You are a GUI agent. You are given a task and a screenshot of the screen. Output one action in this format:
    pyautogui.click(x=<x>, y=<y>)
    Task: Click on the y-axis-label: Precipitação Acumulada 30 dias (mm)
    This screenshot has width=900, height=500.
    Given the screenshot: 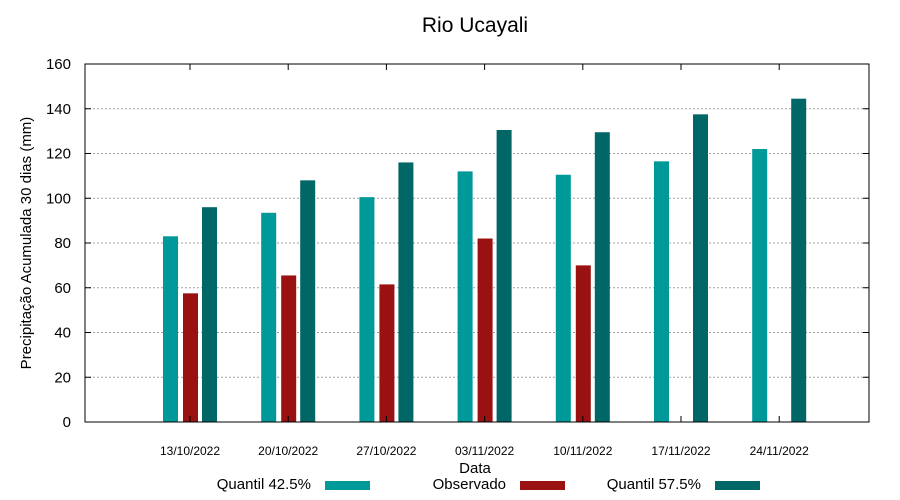 What is the action you would take?
    pyautogui.click(x=26, y=243)
    